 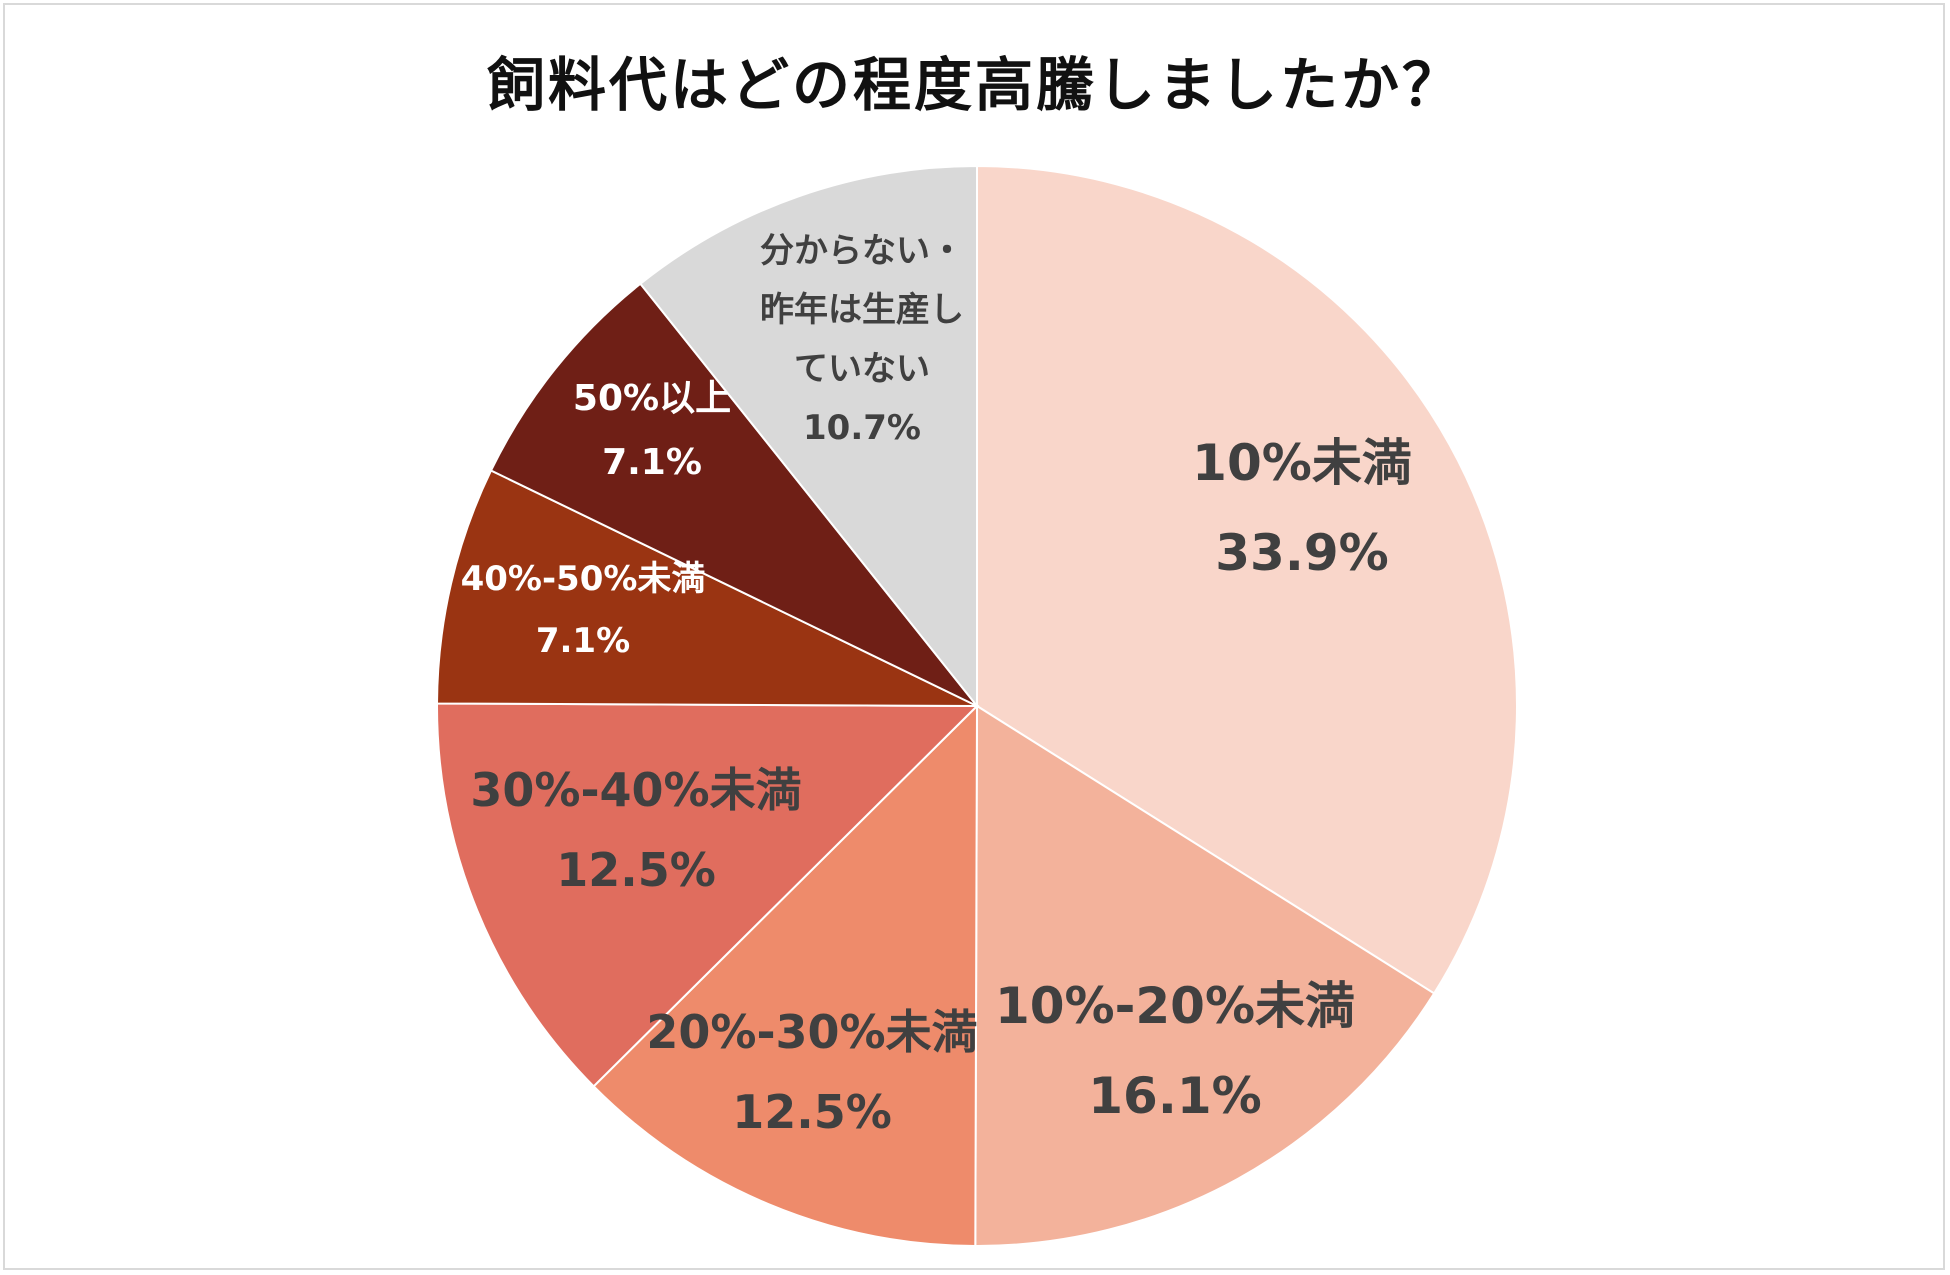 What do you see at coordinates (1302, 463) in the screenshot?
I see `slice-category-label: 10%未満` at bounding box center [1302, 463].